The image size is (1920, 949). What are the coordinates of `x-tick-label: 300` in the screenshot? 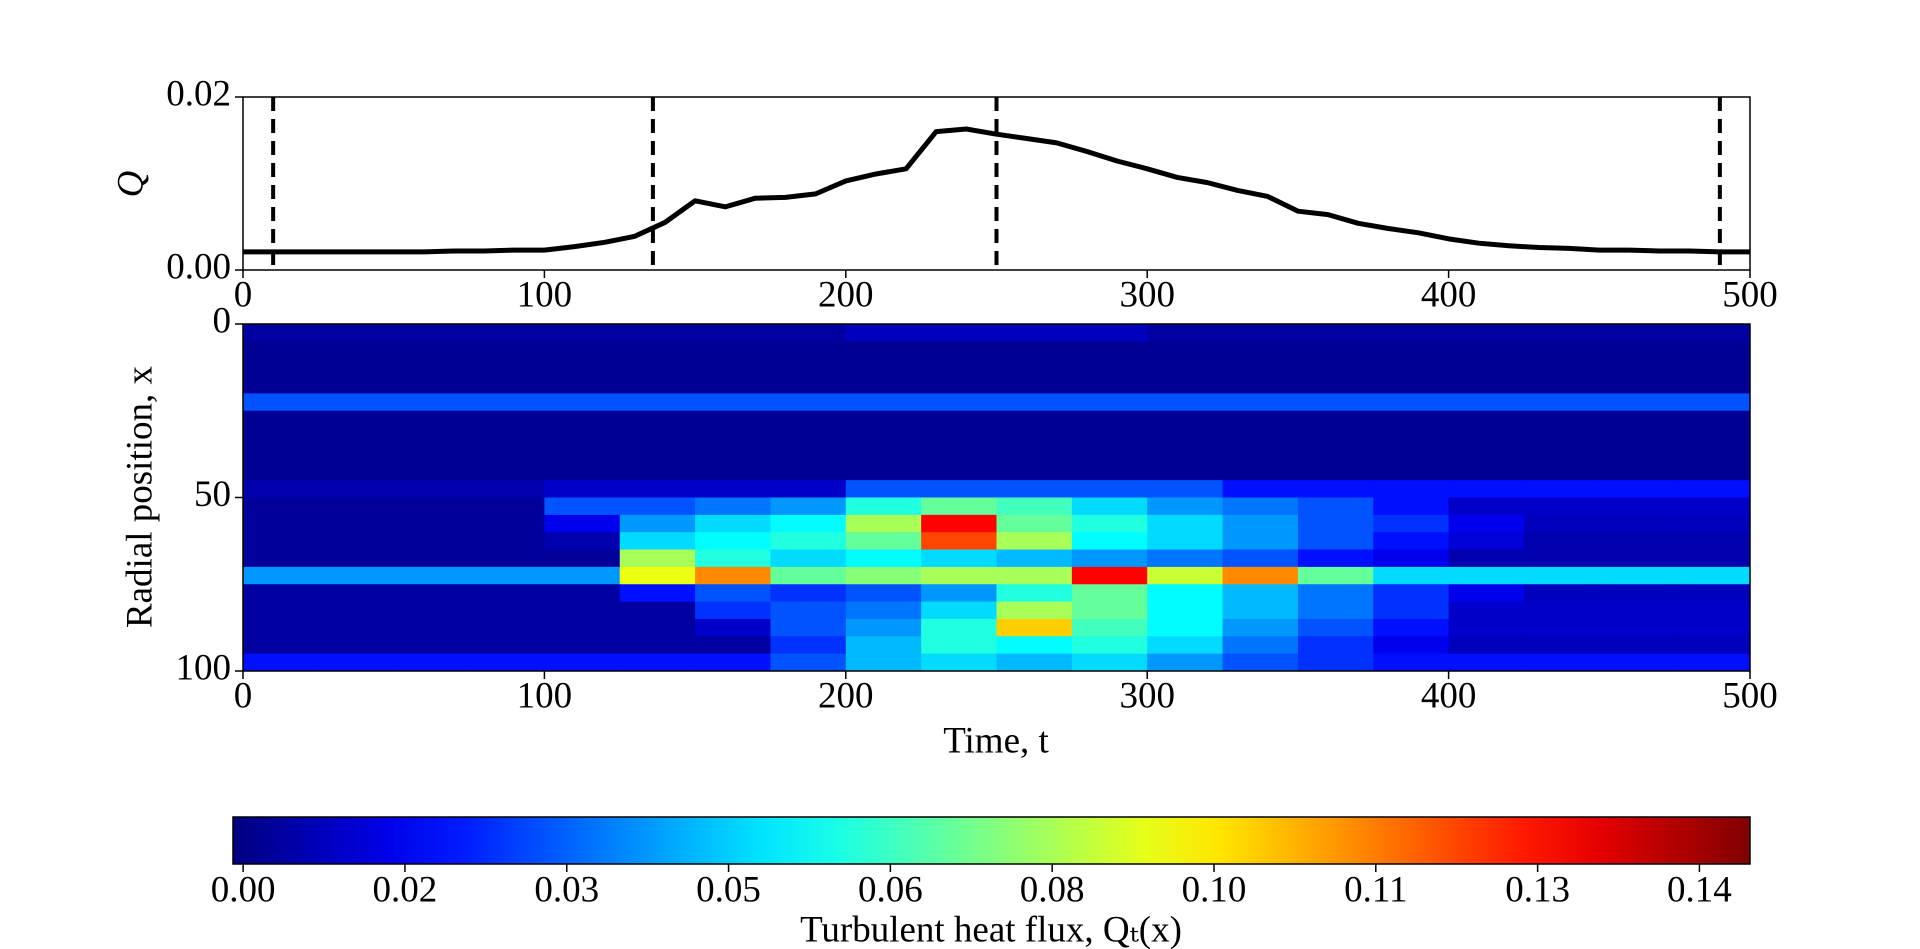 It's located at (1147, 294).